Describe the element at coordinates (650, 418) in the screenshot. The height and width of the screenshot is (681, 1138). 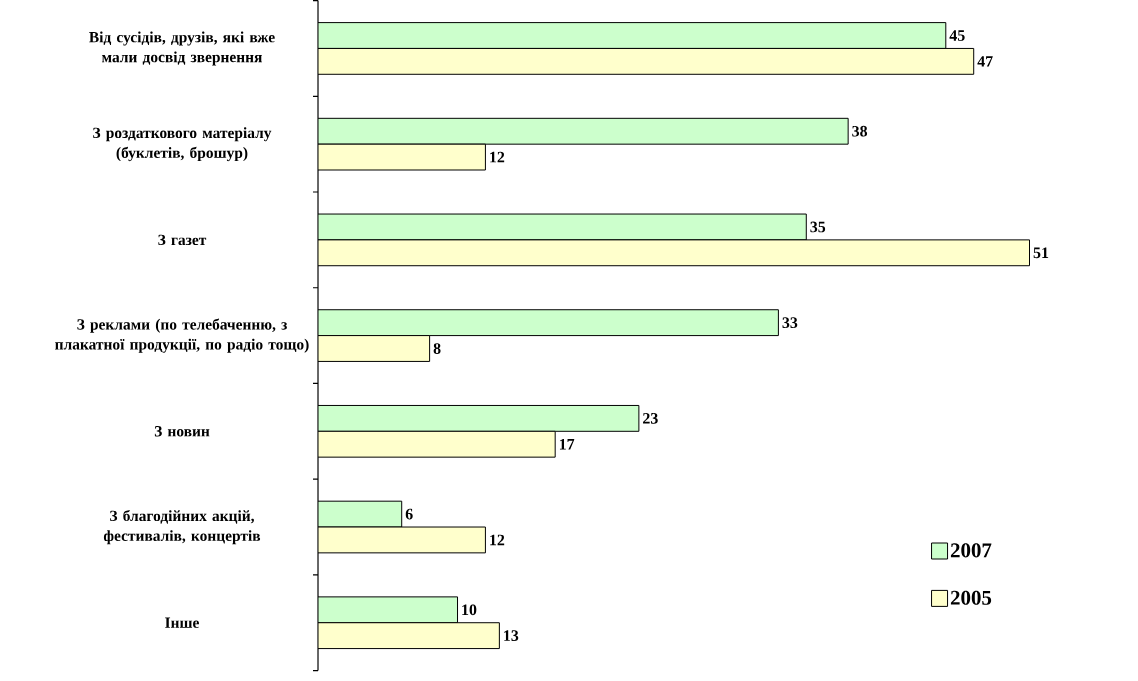
I see `data-label: 23` at that location.